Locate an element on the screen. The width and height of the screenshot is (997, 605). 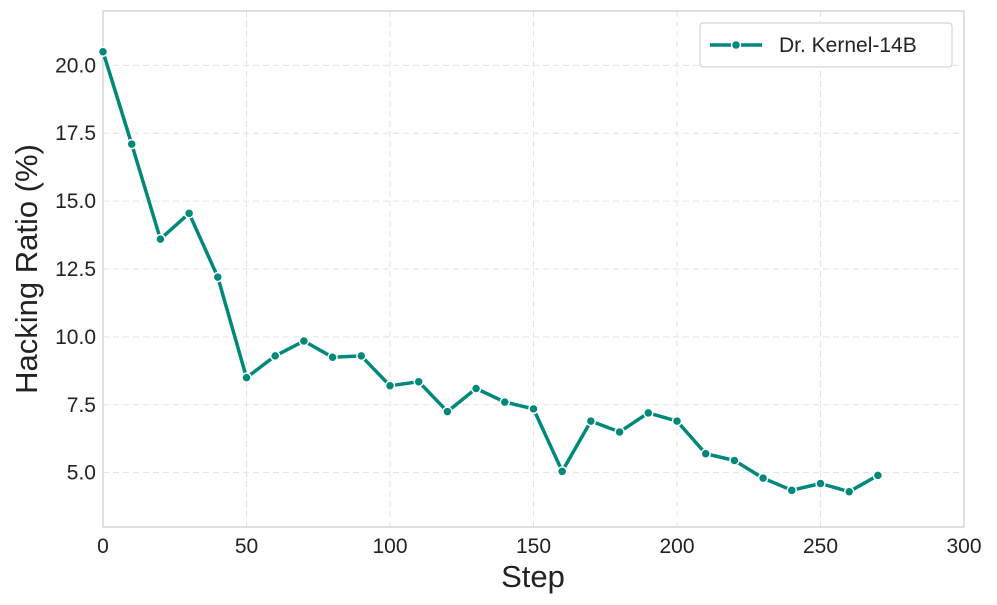
x-tick-label: 200 is located at coordinates (676, 546).